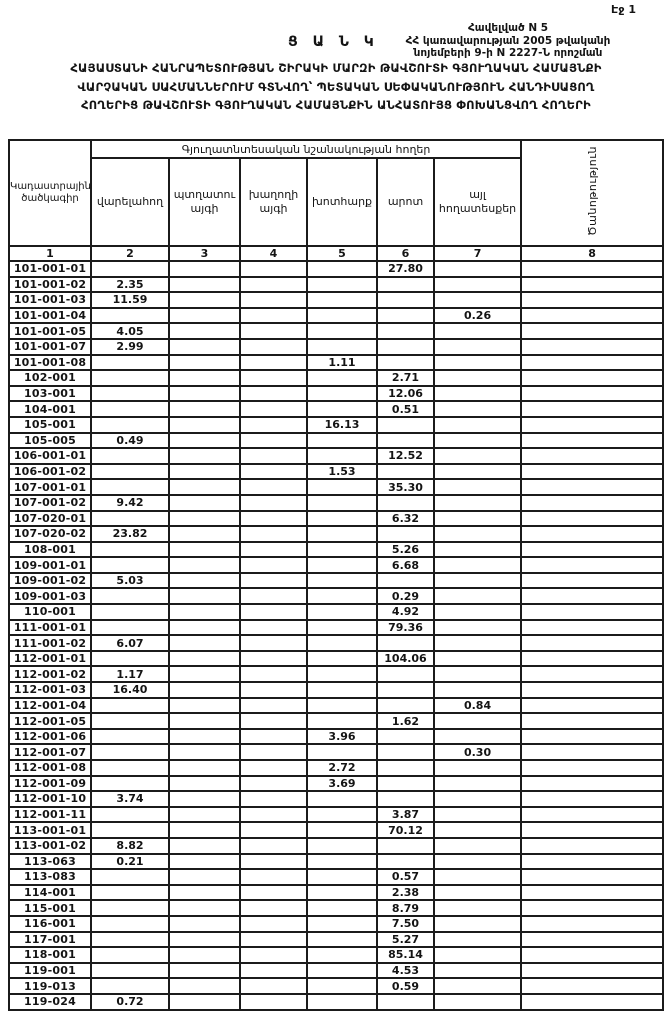  Describe the element at coordinates (336, 970) in the screenshot. I see `table-row: 119-001 4.53` at that location.